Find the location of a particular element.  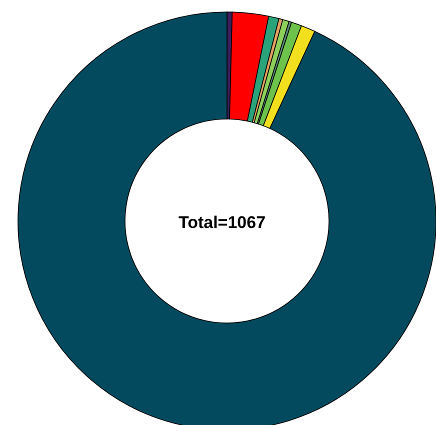

text: Total=1067 is located at coordinates (222, 222).